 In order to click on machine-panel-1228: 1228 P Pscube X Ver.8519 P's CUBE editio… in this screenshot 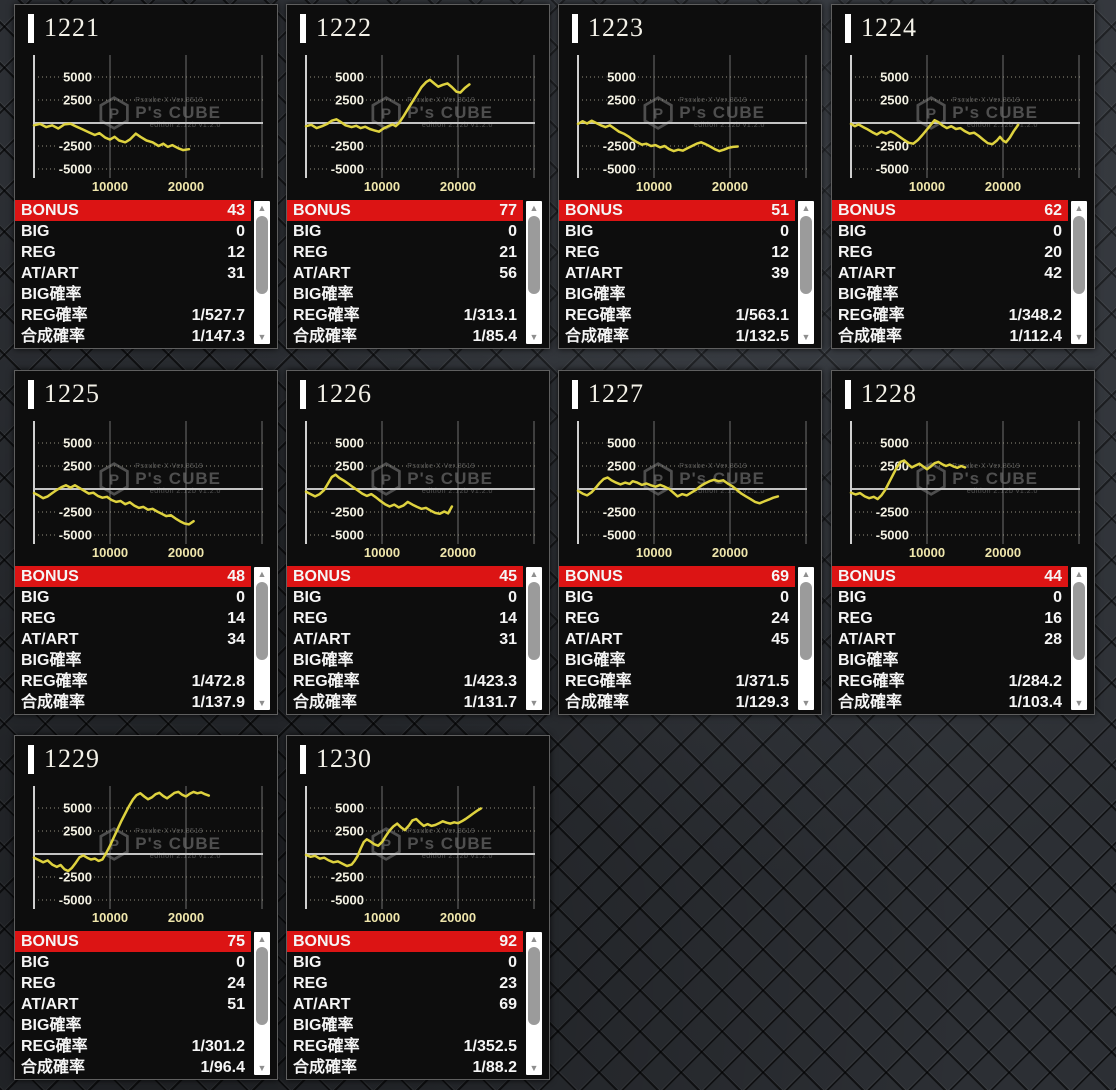, I will do `click(963, 542)`.